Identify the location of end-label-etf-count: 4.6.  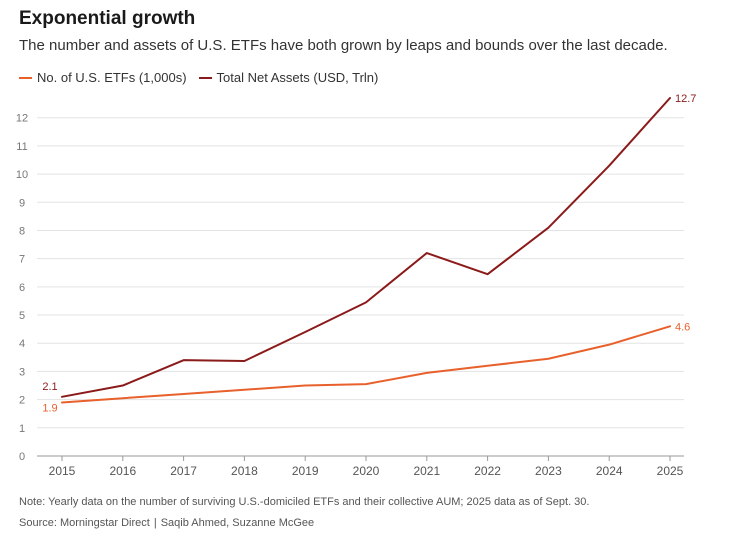
(682, 327).